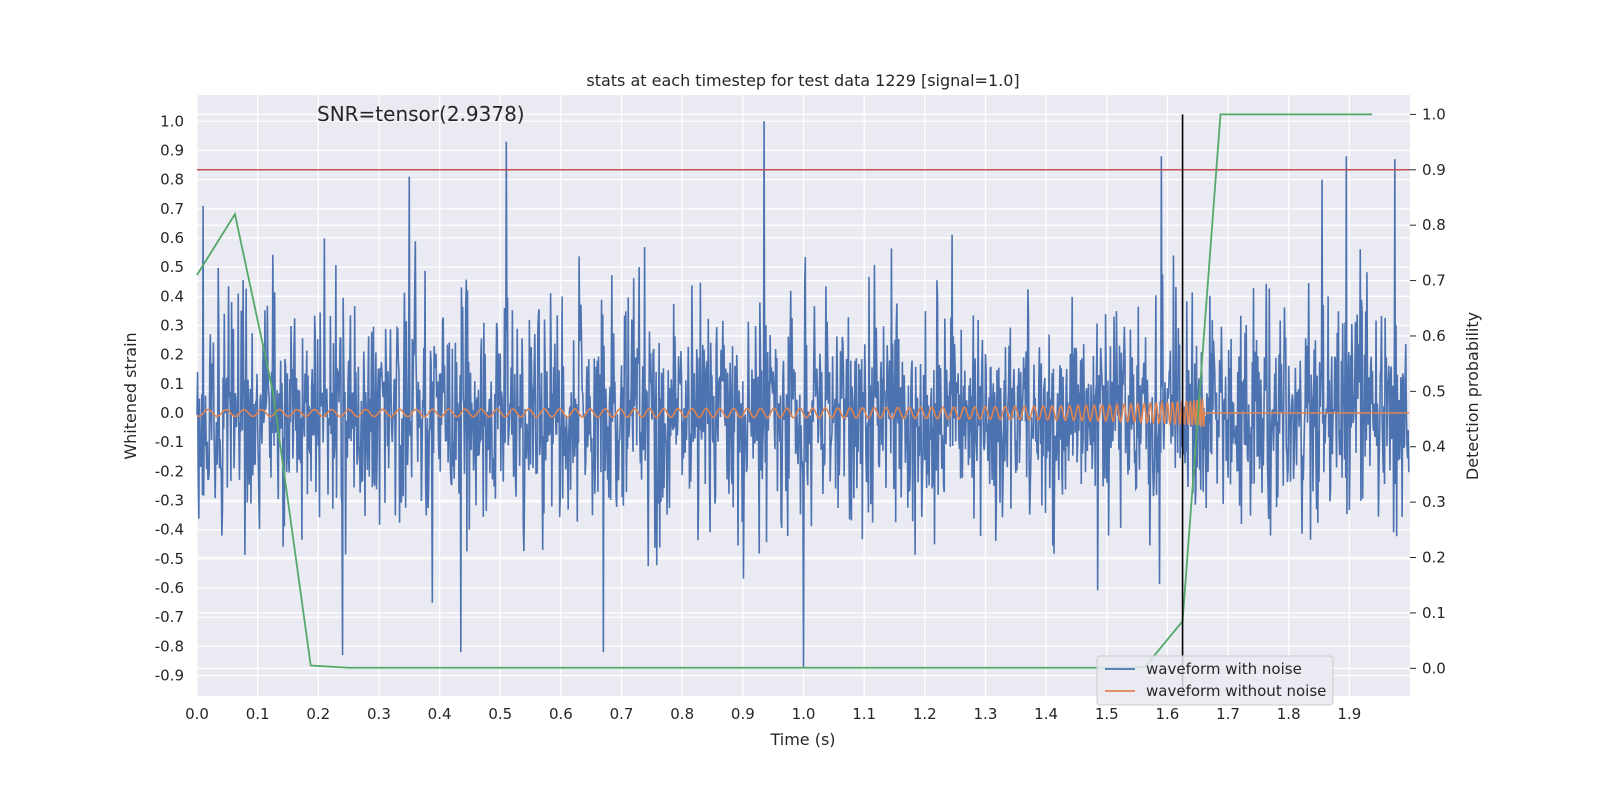 The width and height of the screenshot is (1600, 800). Describe the element at coordinates (1434, 613) in the screenshot. I see `right-y-tick-label: 0.1` at that location.